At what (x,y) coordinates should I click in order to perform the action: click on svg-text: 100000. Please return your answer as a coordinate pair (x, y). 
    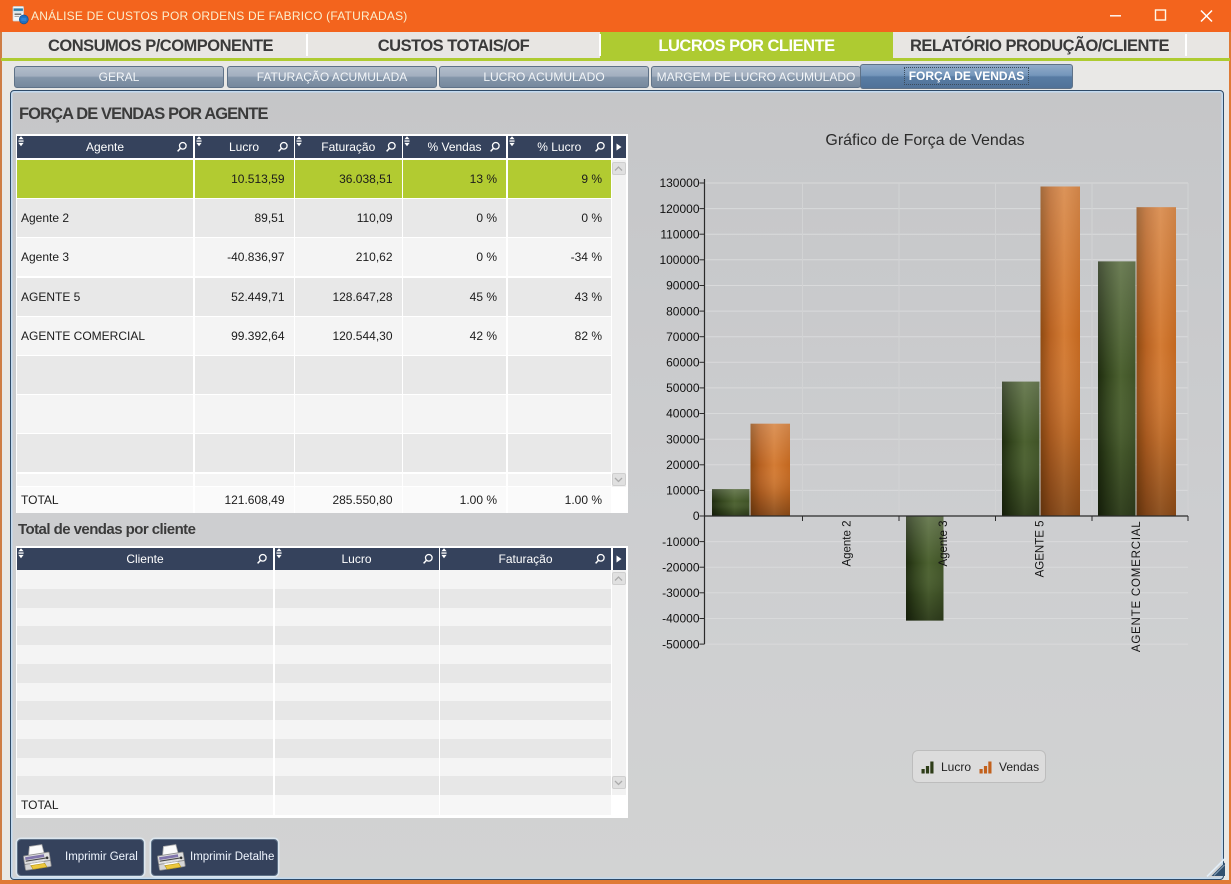
    Looking at the image, I should click on (679, 260).